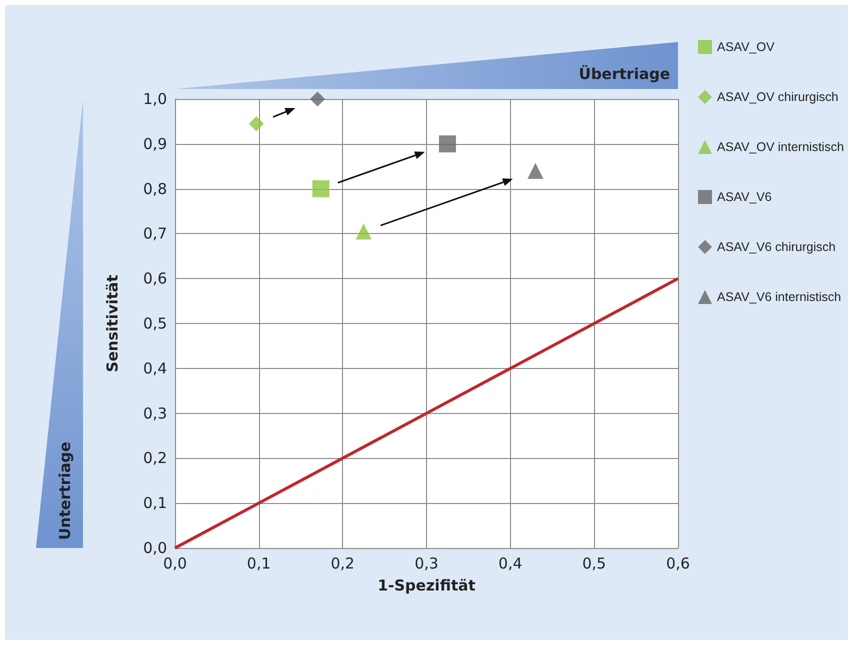 The width and height of the screenshot is (853, 645). What do you see at coordinates (113, 323) in the screenshot?
I see `y-axis-title: Sensitivität` at bounding box center [113, 323].